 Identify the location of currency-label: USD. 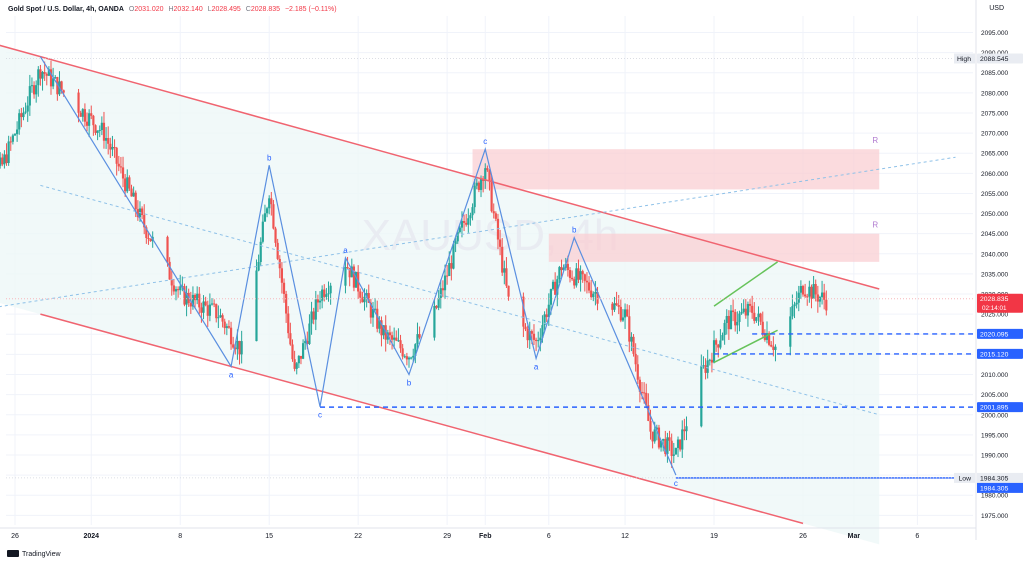
(996, 8).